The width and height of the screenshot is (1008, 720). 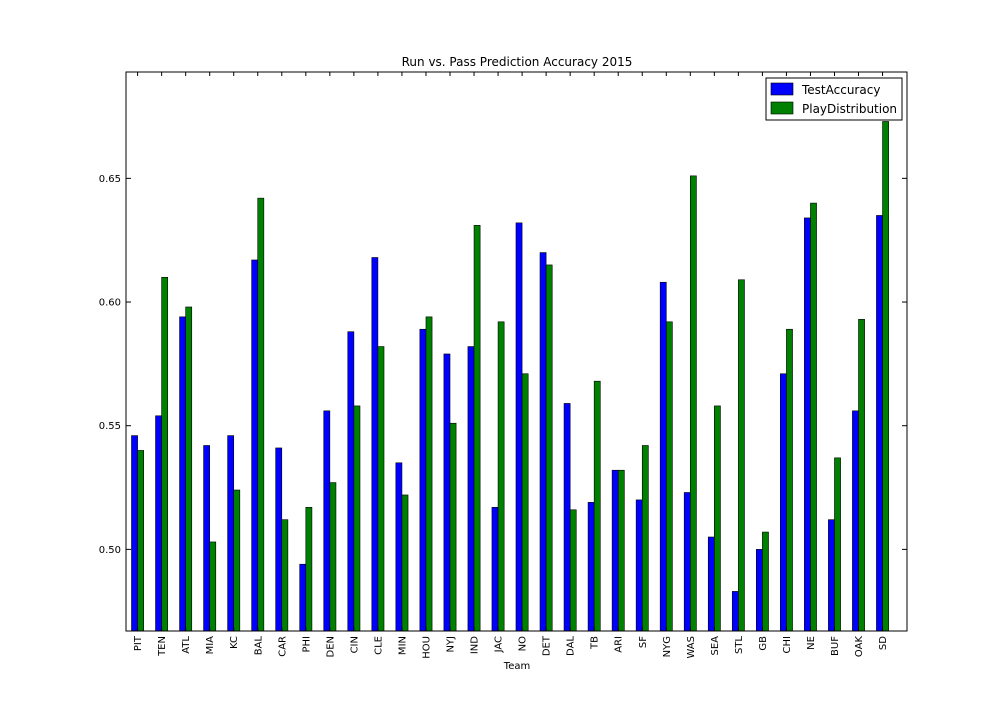 What do you see at coordinates (711, 584) in the screenshot?
I see `bar-test-accuracy-sea` at bounding box center [711, 584].